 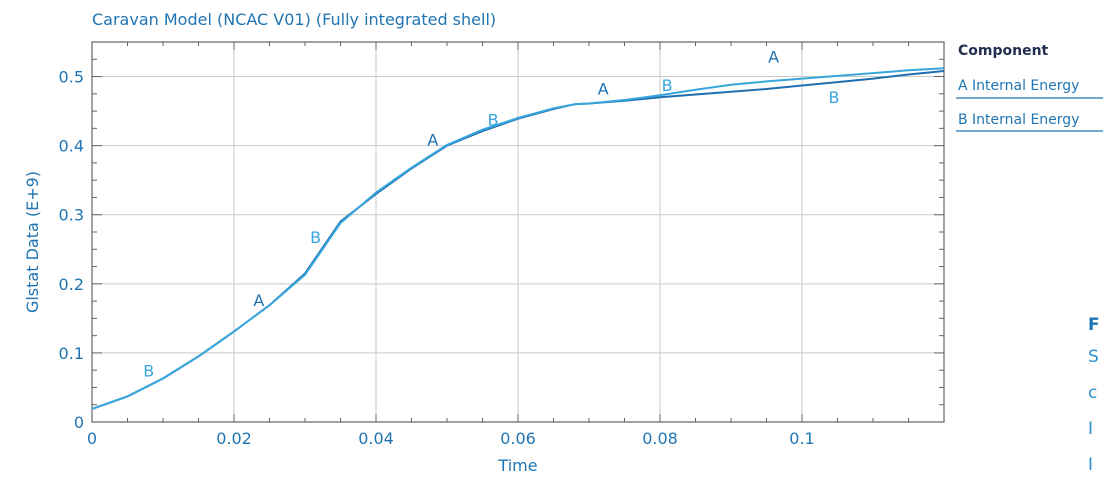 What do you see at coordinates (1093, 357) in the screenshot?
I see `side-note-line: S` at bounding box center [1093, 357].